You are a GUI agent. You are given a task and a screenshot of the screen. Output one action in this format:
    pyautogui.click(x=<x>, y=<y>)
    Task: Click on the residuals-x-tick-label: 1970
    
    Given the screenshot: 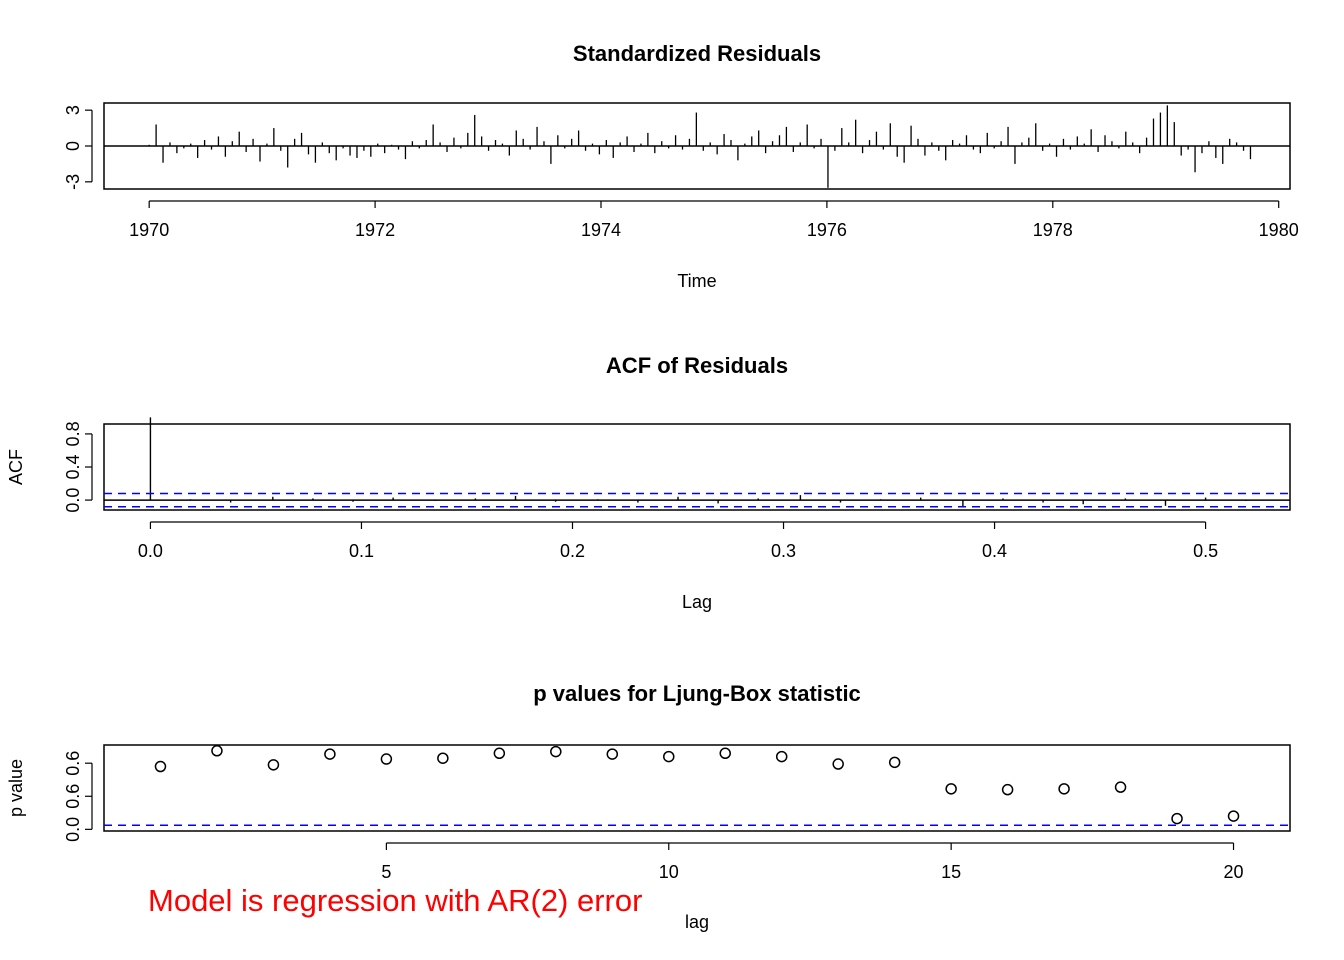 What is the action you would take?
    pyautogui.click(x=149, y=230)
    